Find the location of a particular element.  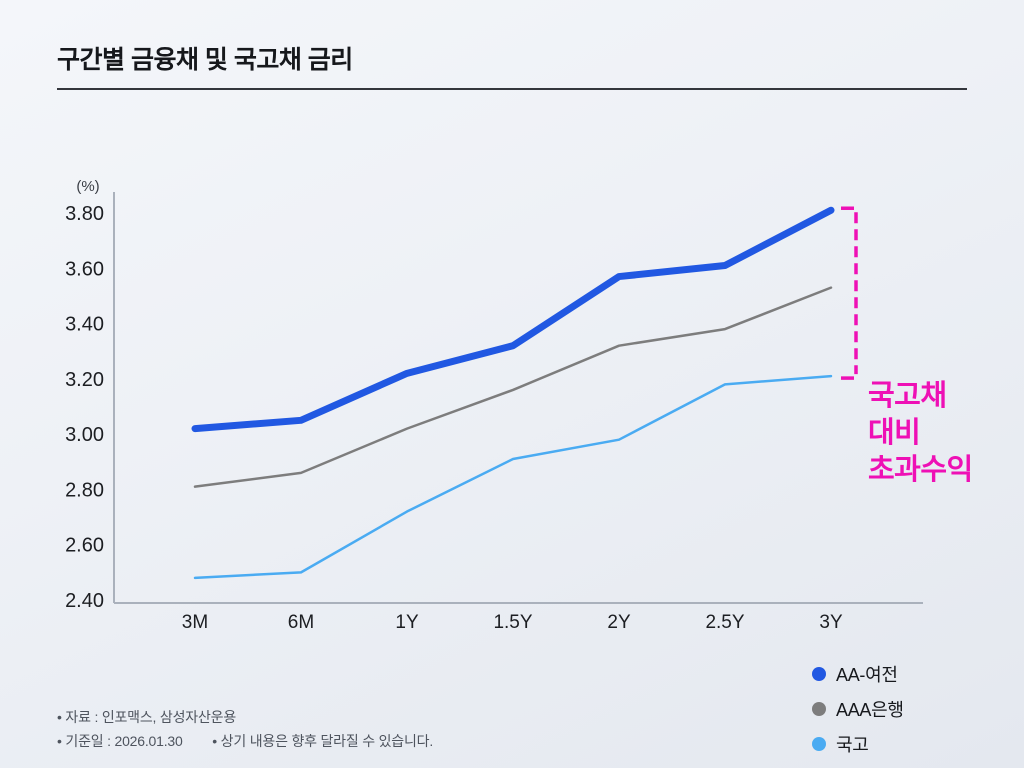

page-title: 구간별 금융채 및 국고채 금리 is located at coordinates (205, 60).